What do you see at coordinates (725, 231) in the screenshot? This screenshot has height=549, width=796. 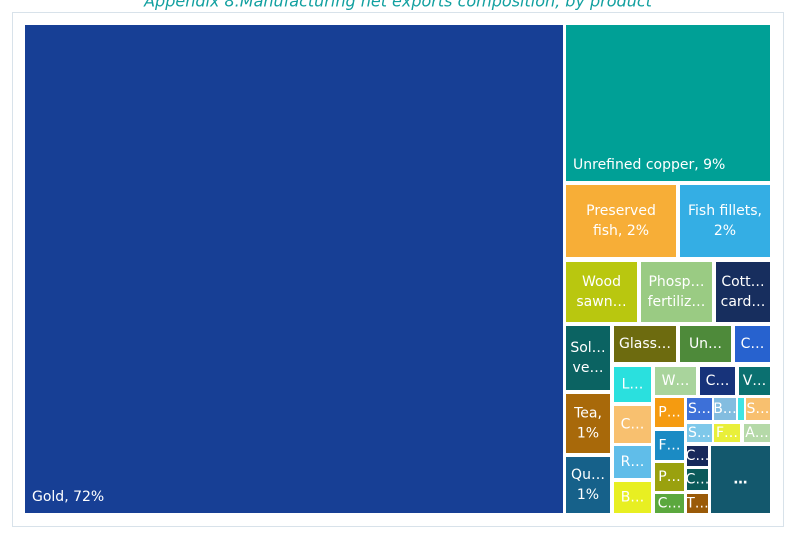 I see `tile-label: 2%` at bounding box center [725, 231].